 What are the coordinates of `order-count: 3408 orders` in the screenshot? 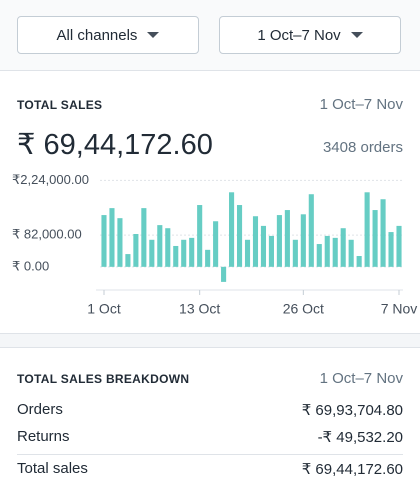 It's located at (362, 147).